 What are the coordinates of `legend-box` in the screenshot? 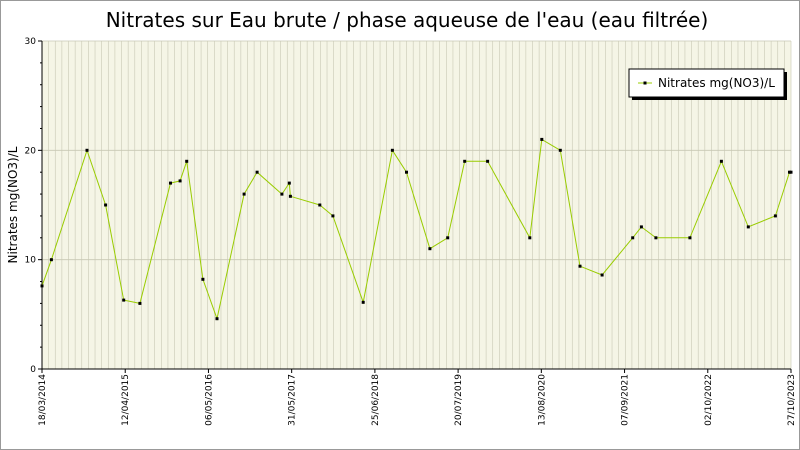 It's located at (706, 83).